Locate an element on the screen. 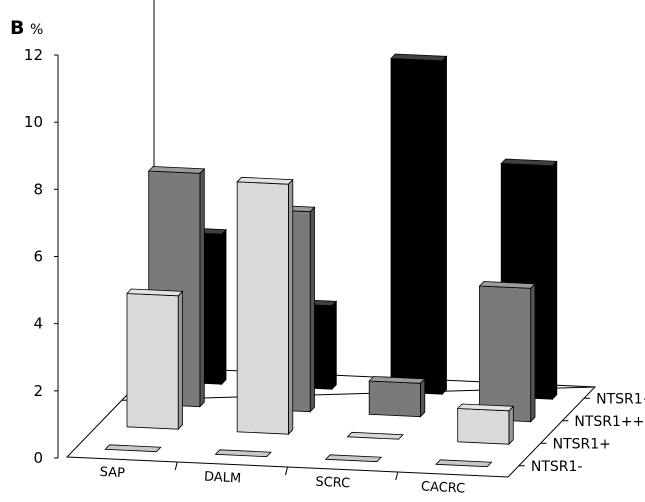  y-tick-label: 12 is located at coordinates (33, 55).